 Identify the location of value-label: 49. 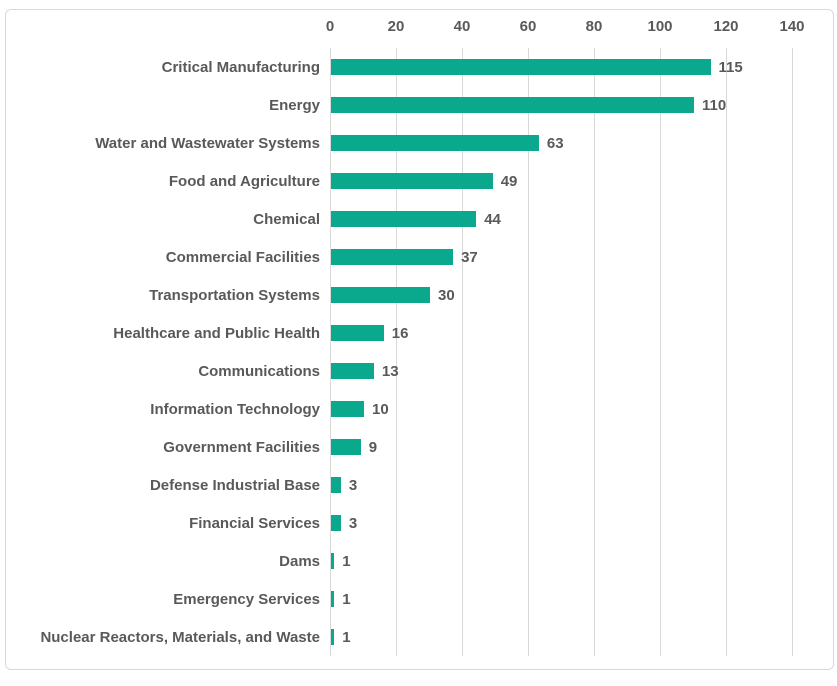
(509, 181).